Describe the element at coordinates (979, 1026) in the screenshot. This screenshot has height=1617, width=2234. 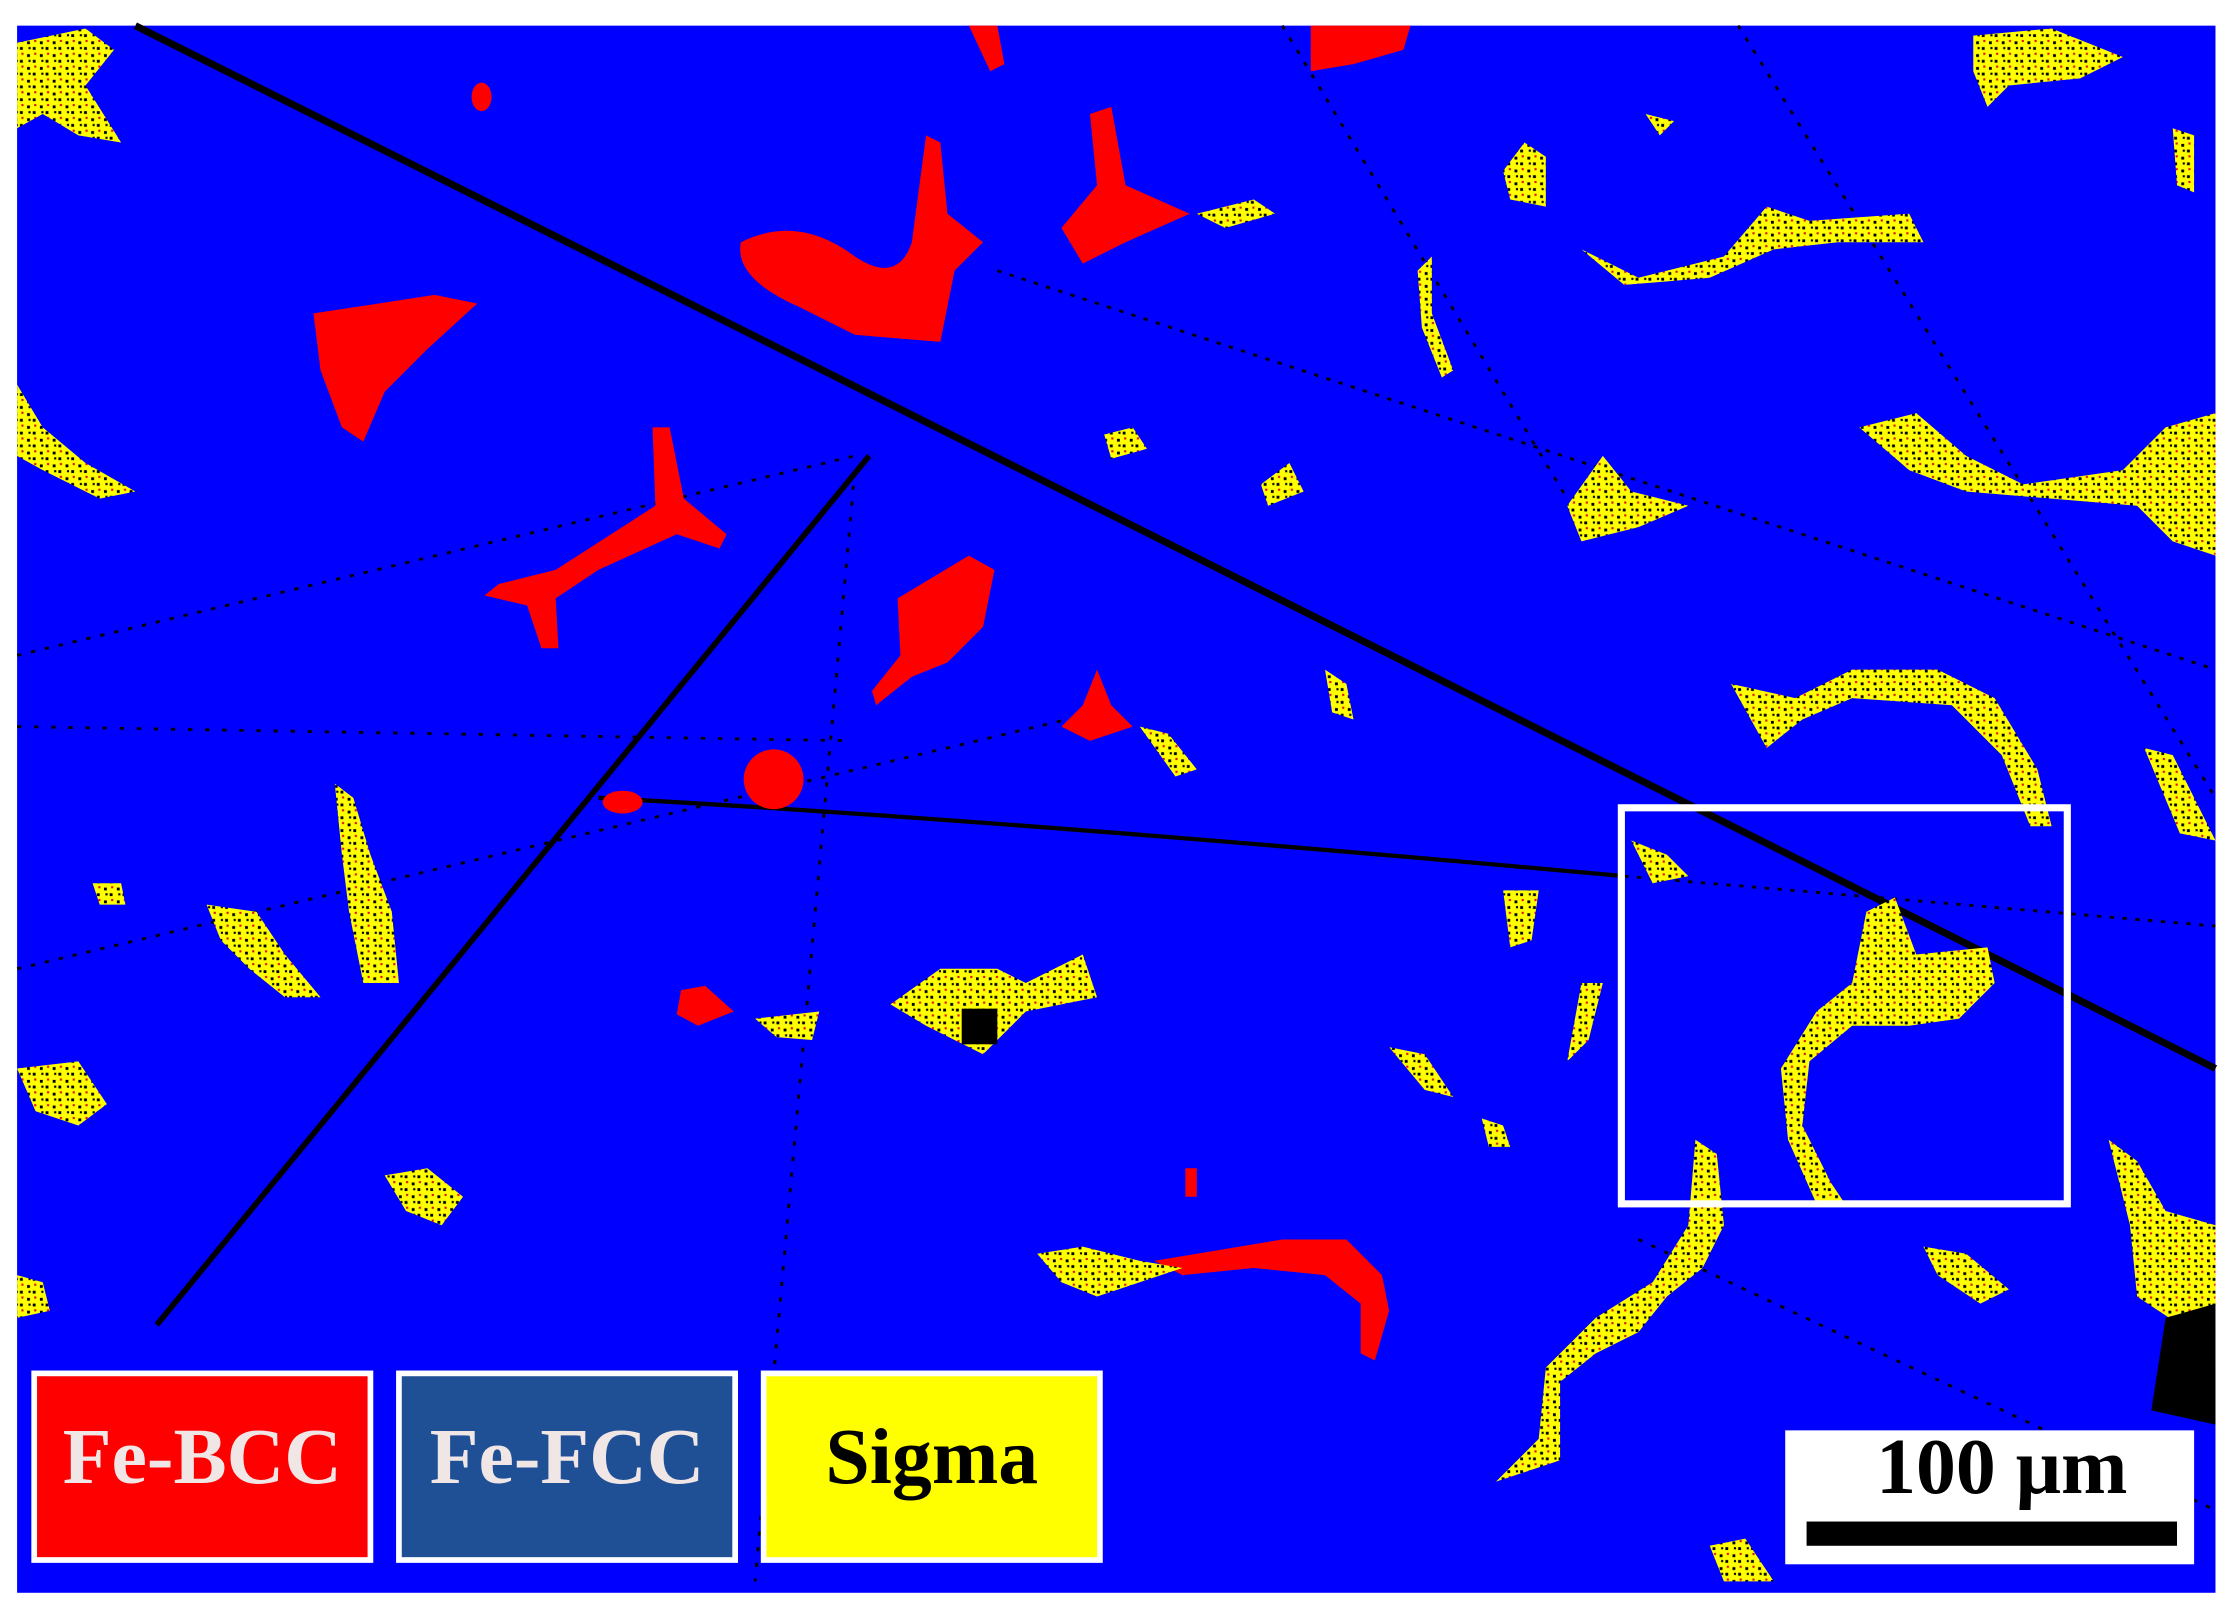
I see `pore` at that location.